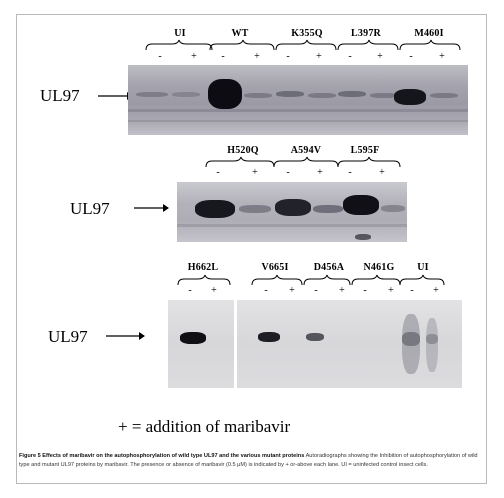 The width and height of the screenshot is (504, 498). I want to click on group-label-l595f: L595F, so click(365, 150).